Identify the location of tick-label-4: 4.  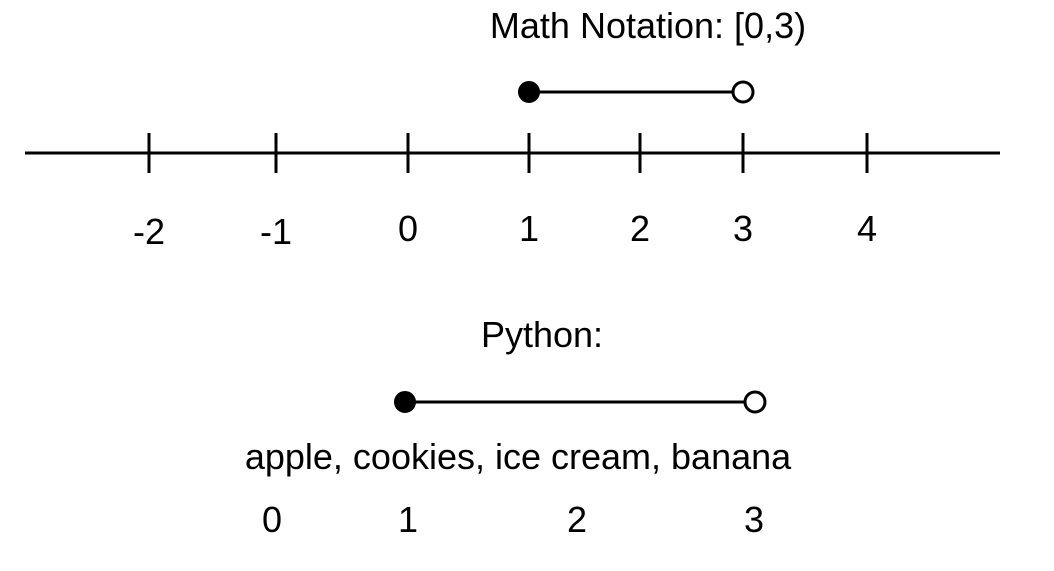
(867, 228).